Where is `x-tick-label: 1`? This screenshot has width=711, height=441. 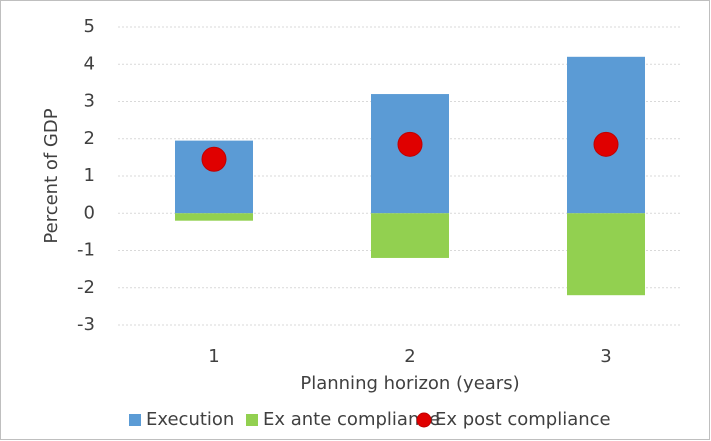
x-tick-label: 1 is located at coordinates (213, 356).